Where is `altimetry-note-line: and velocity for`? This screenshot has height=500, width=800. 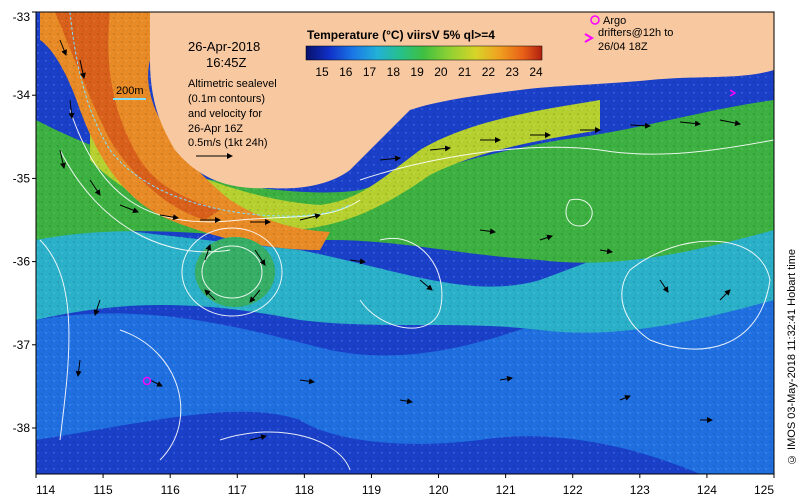
altimetry-note-line: and velocity for is located at coordinates (225, 114).